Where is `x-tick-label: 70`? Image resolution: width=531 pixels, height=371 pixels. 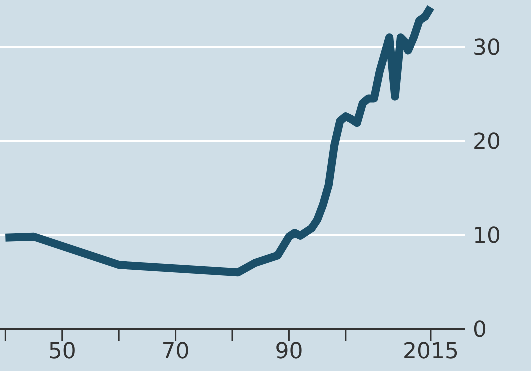
x-tick-label: 70 is located at coordinates (176, 352).